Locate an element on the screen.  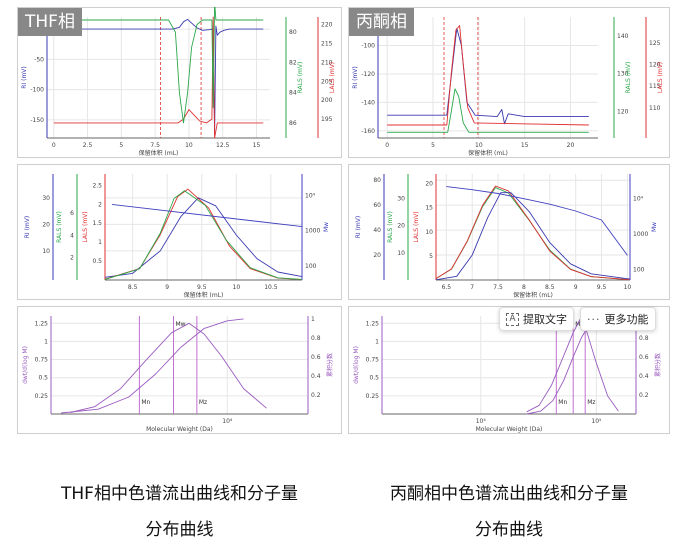
y-tick-label-right: 205 is located at coordinates (327, 81).